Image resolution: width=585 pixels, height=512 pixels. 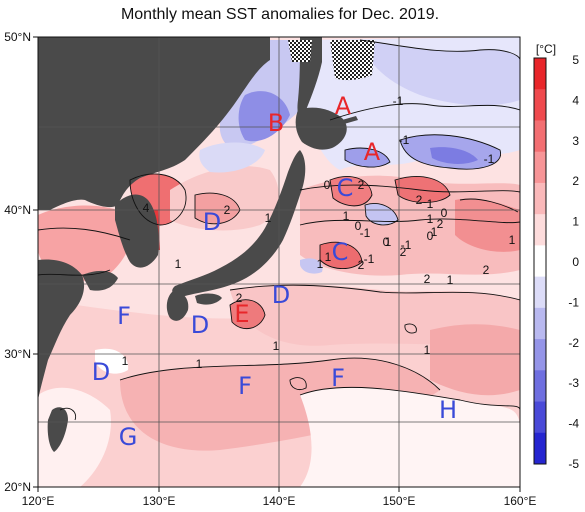 What do you see at coordinates (520, 501) in the screenshot?
I see `x-tick-label: 160°E` at bounding box center [520, 501].